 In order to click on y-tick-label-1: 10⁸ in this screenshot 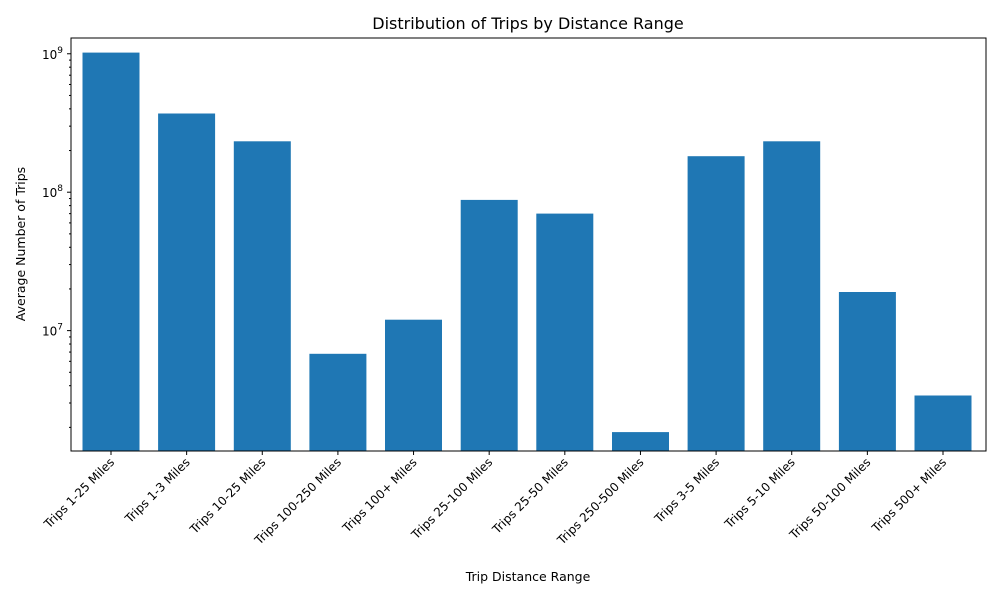, I will do `click(52, 192)`.